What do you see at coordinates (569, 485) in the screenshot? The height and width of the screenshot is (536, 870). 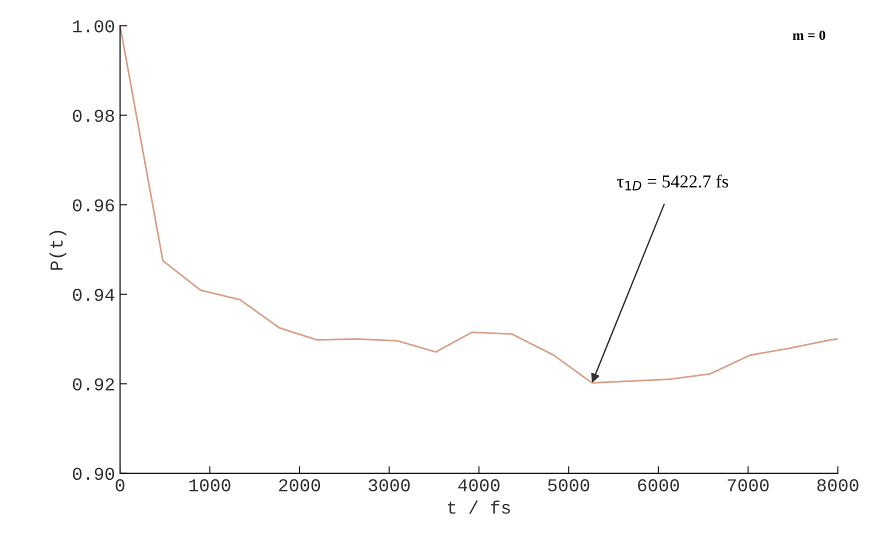 I see `x-tick-label: 5000` at bounding box center [569, 485].